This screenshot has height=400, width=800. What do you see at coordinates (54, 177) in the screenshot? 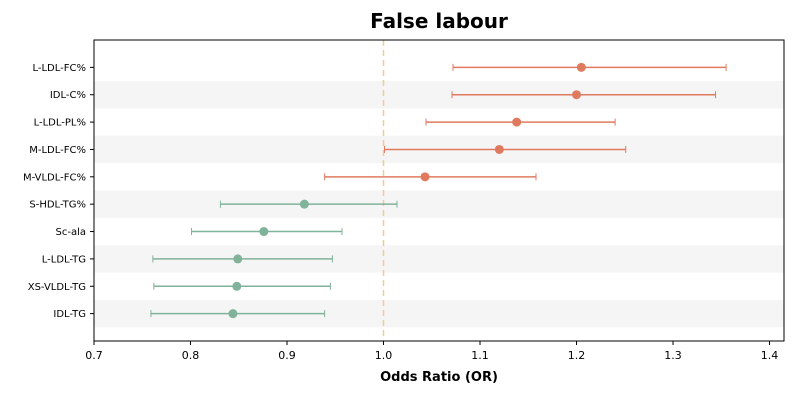
I see `y-tick-label: M-VLDL-FC%` at bounding box center [54, 177].